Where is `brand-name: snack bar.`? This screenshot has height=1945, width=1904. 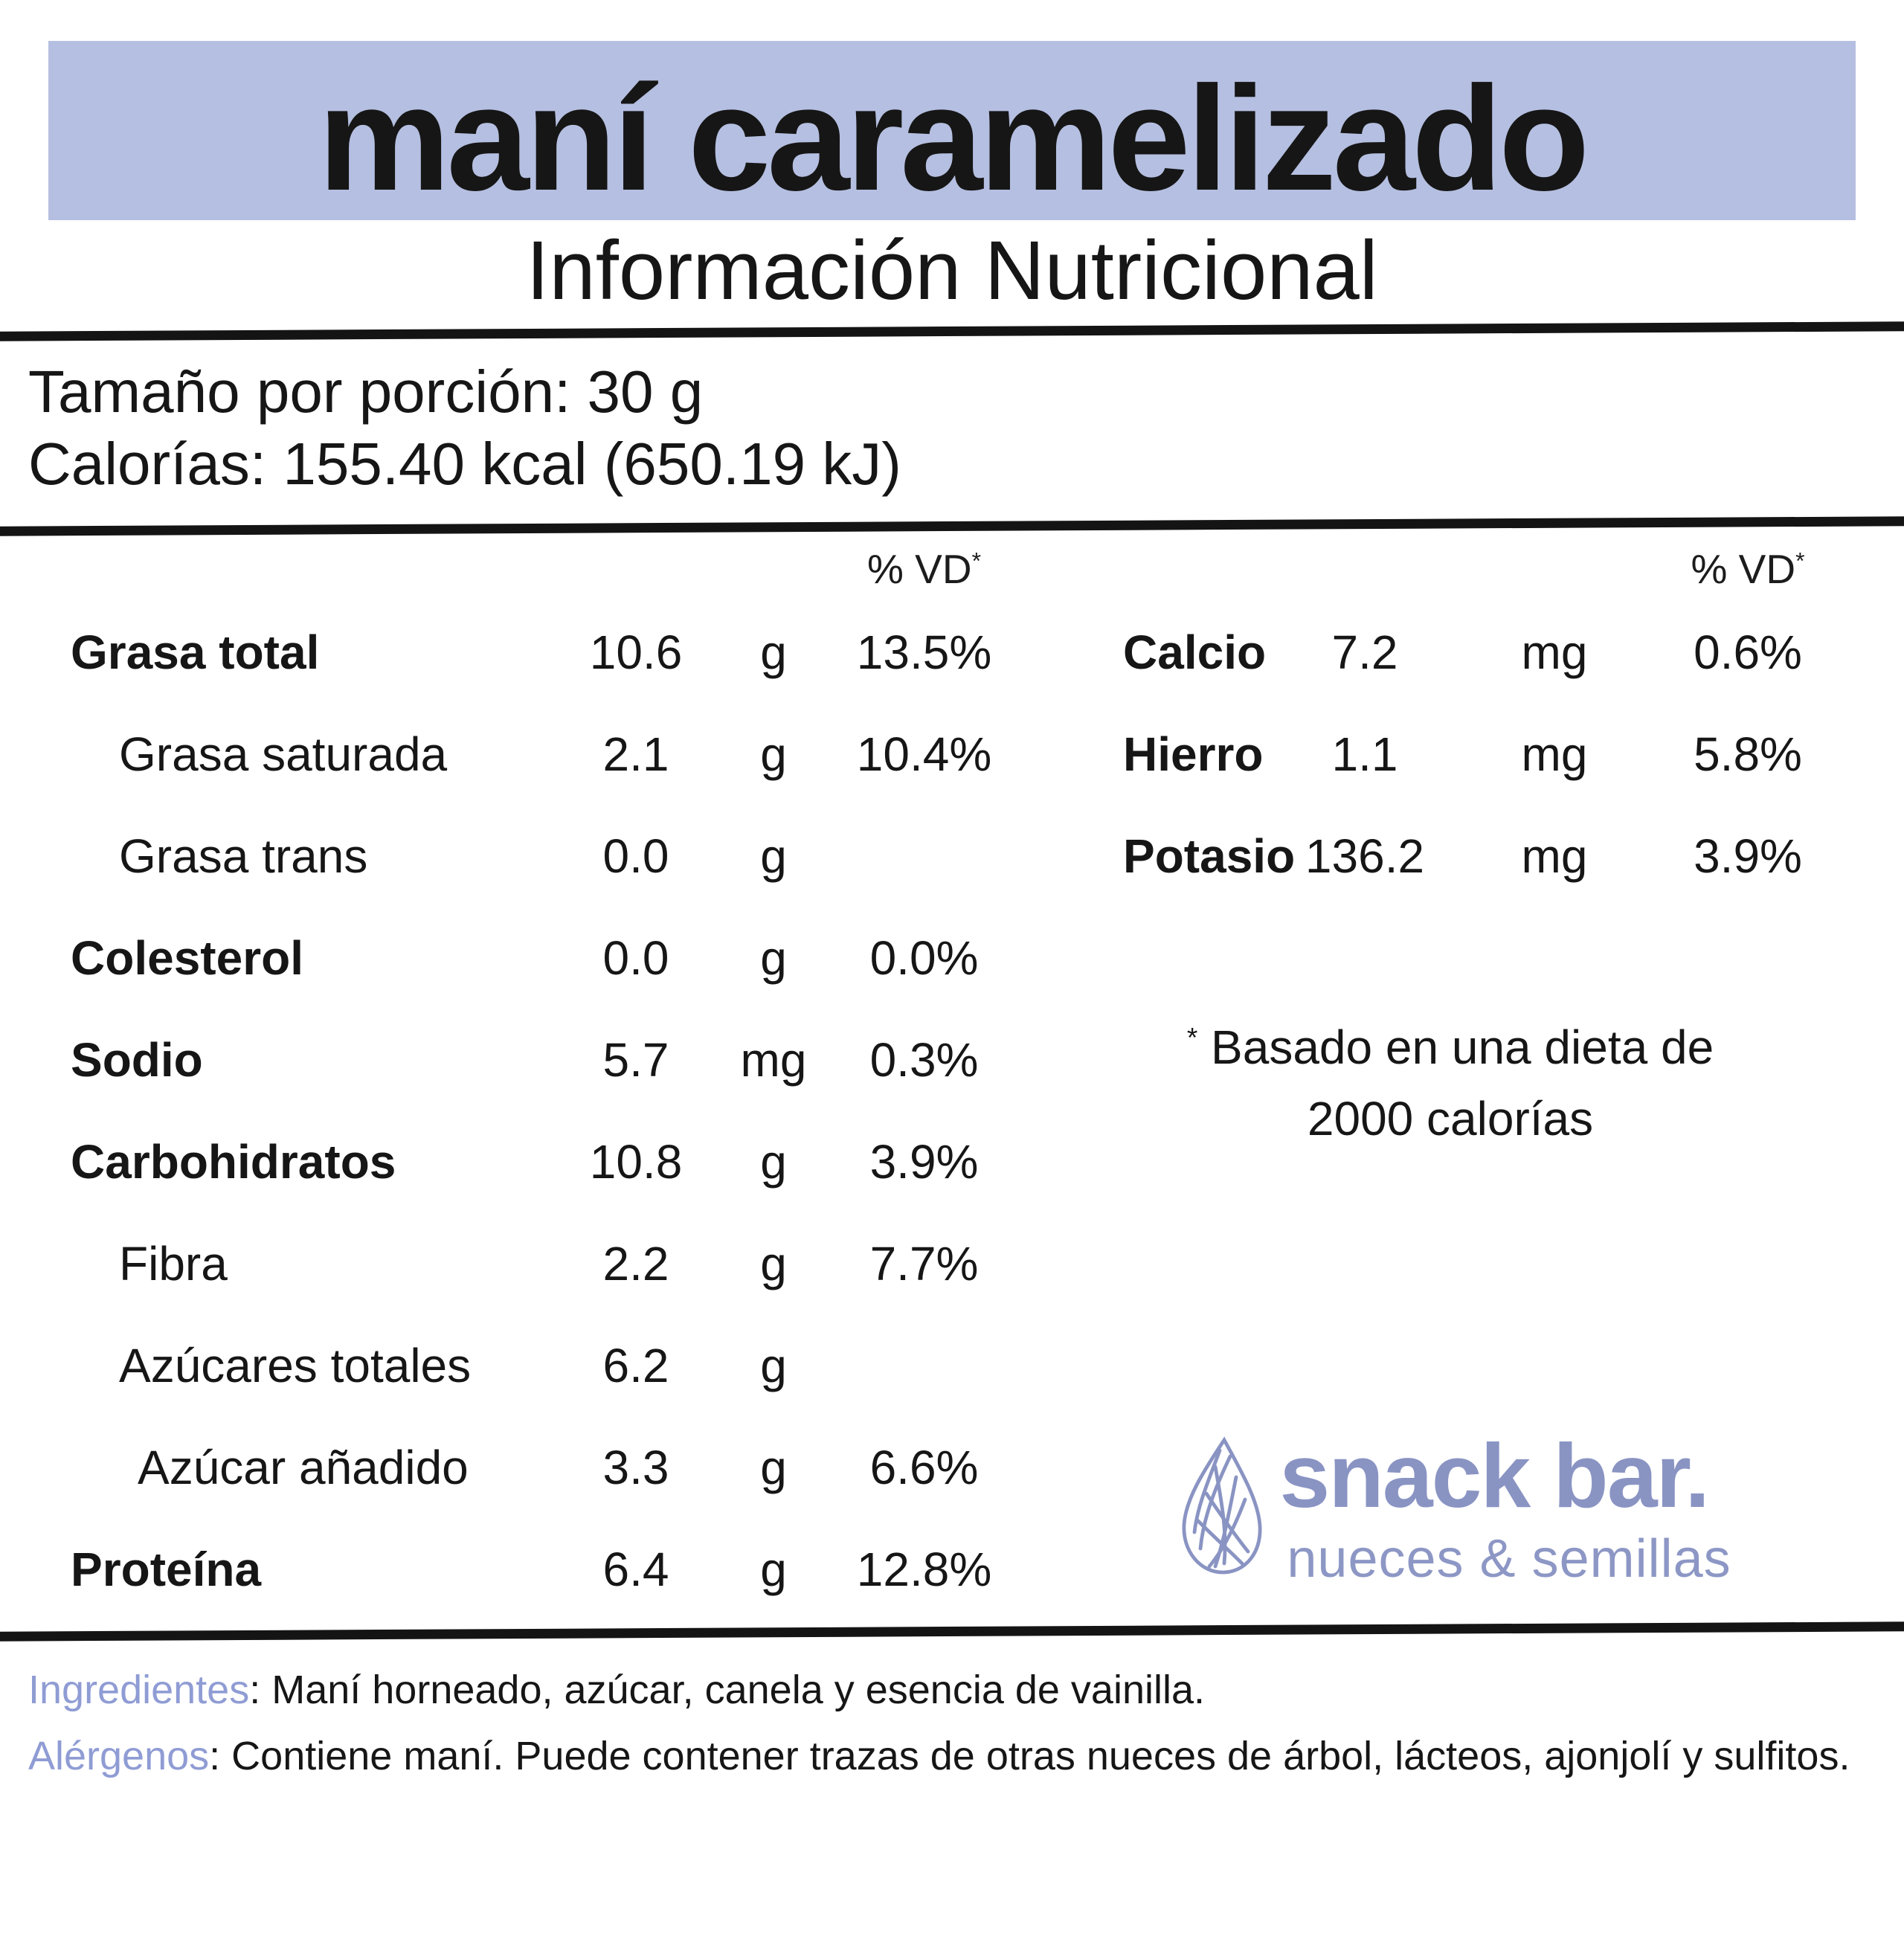
brand-name: snack bar. is located at coordinates (1494, 1475).